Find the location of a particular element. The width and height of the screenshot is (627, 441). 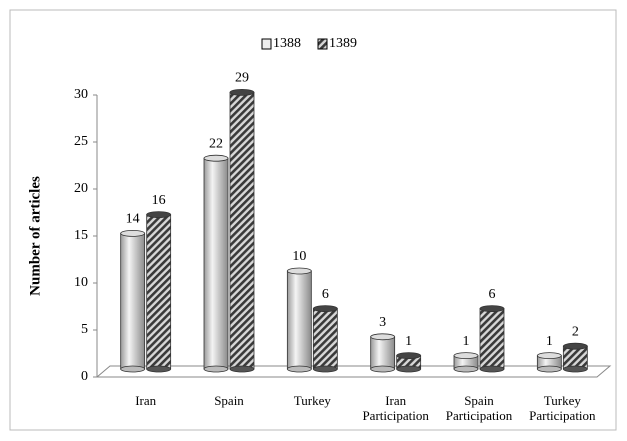

x-tick-label: Spain Participation is located at coordinates (479, 408).